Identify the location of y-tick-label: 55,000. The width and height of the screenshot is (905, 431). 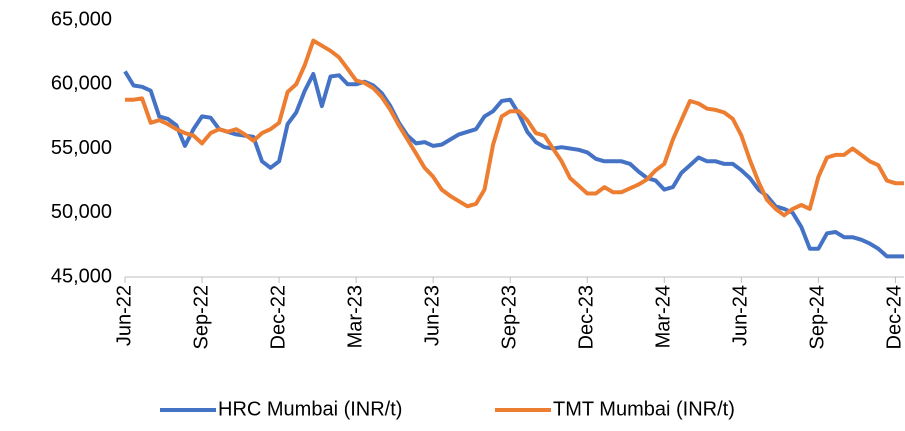
(81, 148).